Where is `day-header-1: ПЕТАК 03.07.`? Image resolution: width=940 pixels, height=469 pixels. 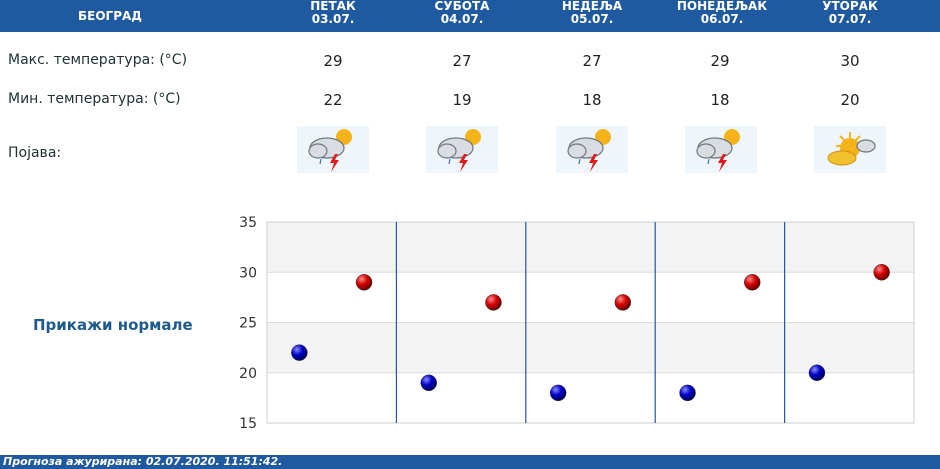 day-header-1: ПЕТАК 03.07. is located at coordinates (333, 16).